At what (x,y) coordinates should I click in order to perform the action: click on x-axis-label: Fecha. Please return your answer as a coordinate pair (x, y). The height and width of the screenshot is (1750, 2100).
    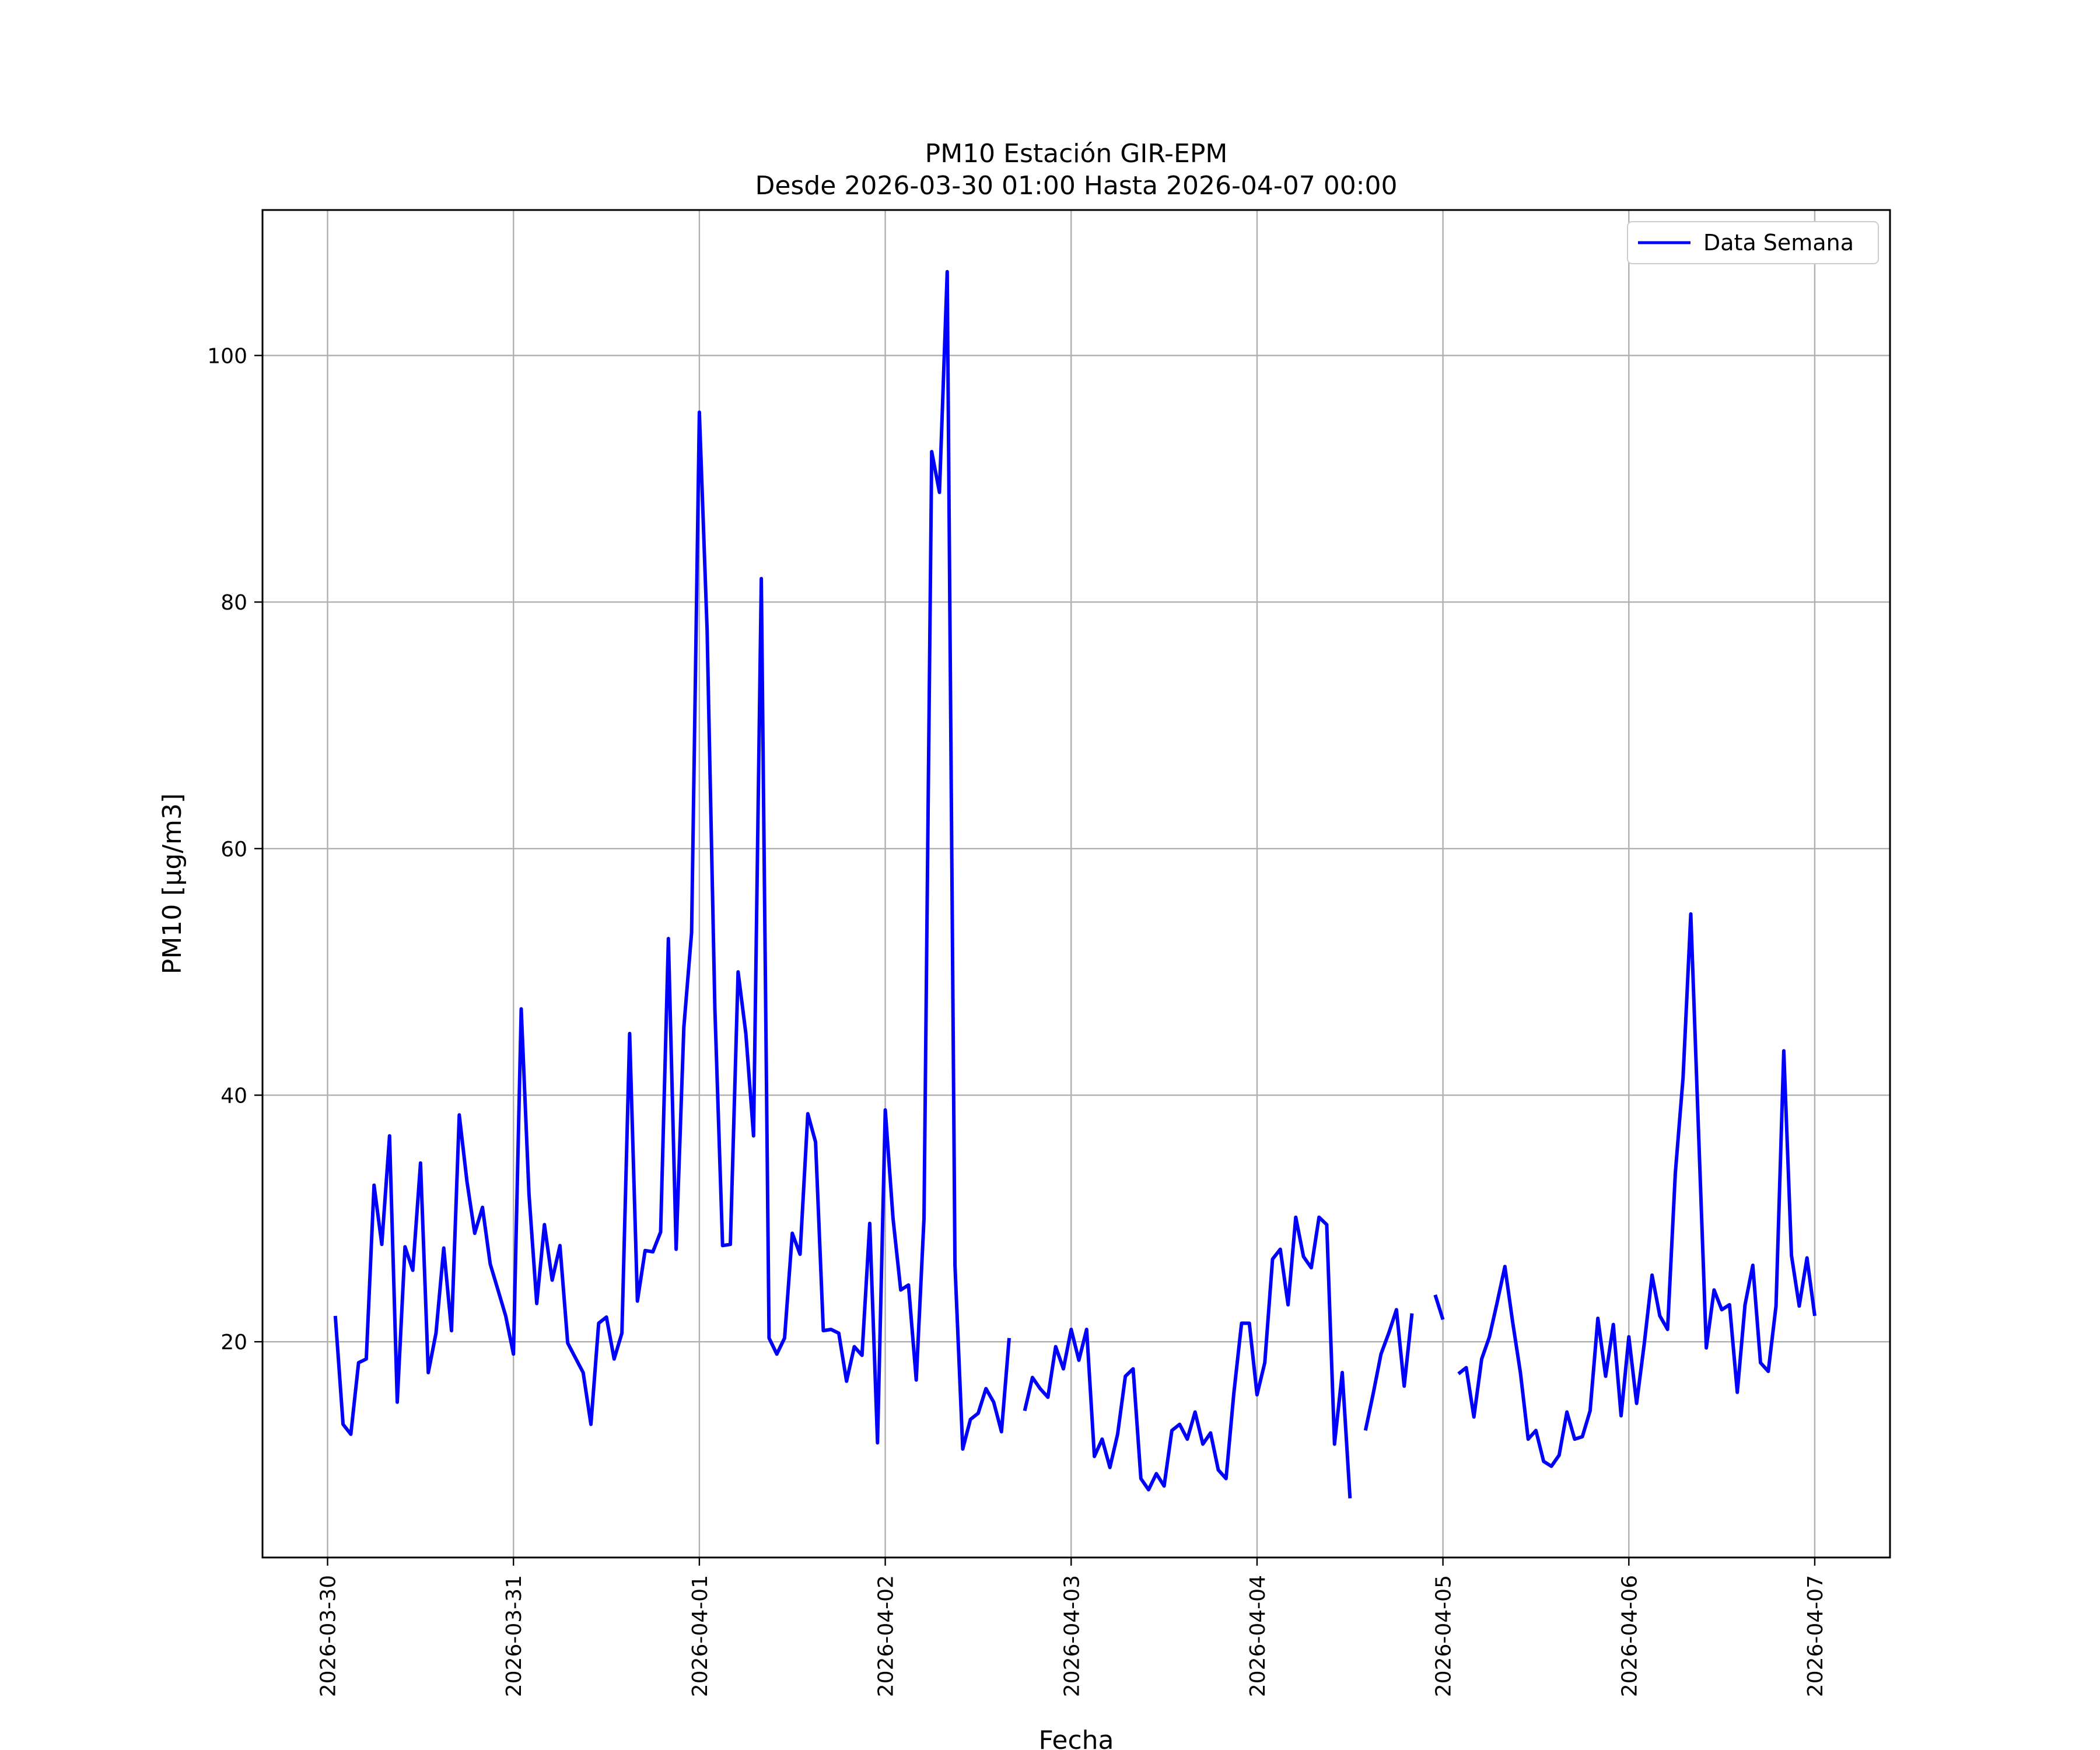
    Looking at the image, I should click on (1076, 1738).